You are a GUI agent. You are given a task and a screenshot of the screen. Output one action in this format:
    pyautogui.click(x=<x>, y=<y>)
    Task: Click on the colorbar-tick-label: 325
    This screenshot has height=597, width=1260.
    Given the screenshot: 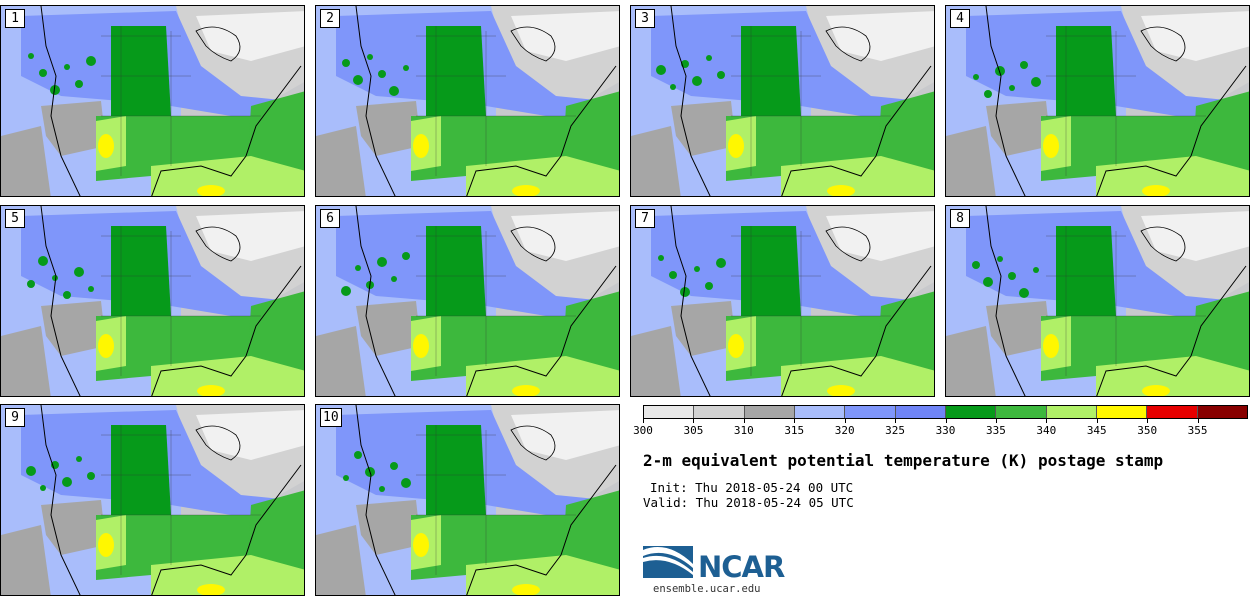 What is the action you would take?
    pyautogui.click(x=895, y=430)
    